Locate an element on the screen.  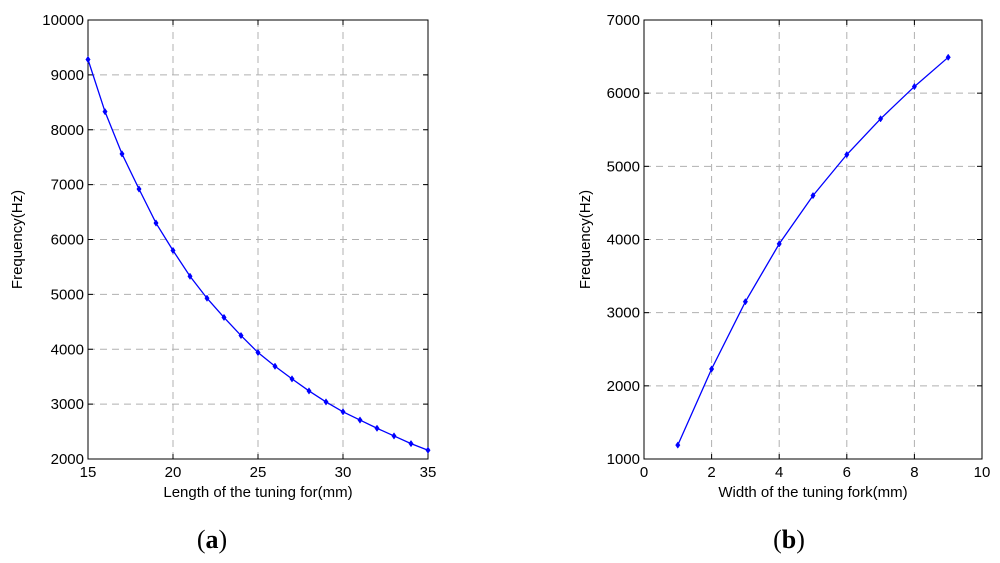
x-tick-label: 15 is located at coordinates (88, 472).